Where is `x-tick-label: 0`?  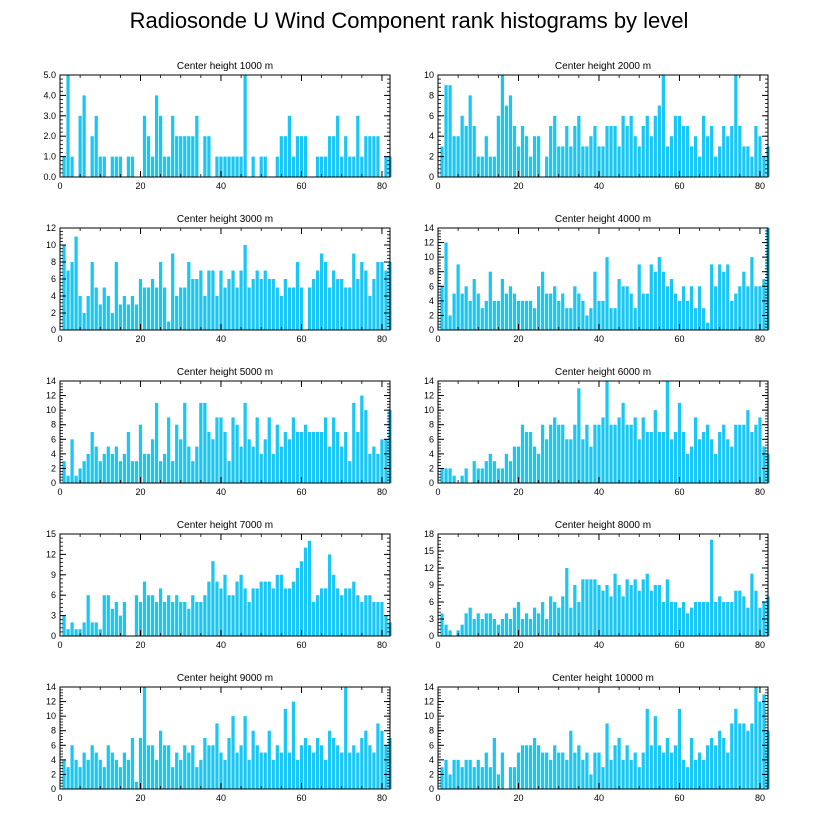 x-tick-label: 0 is located at coordinates (437, 492).